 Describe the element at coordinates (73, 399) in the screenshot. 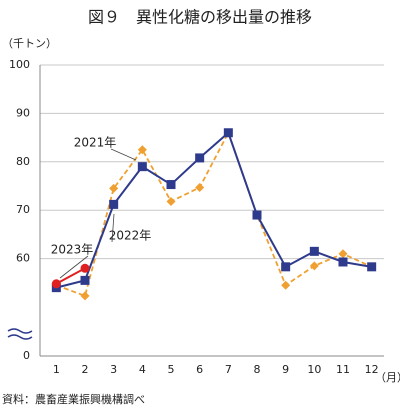

I see `source-note: 資料：農畜産業振興機構調べ` at that location.